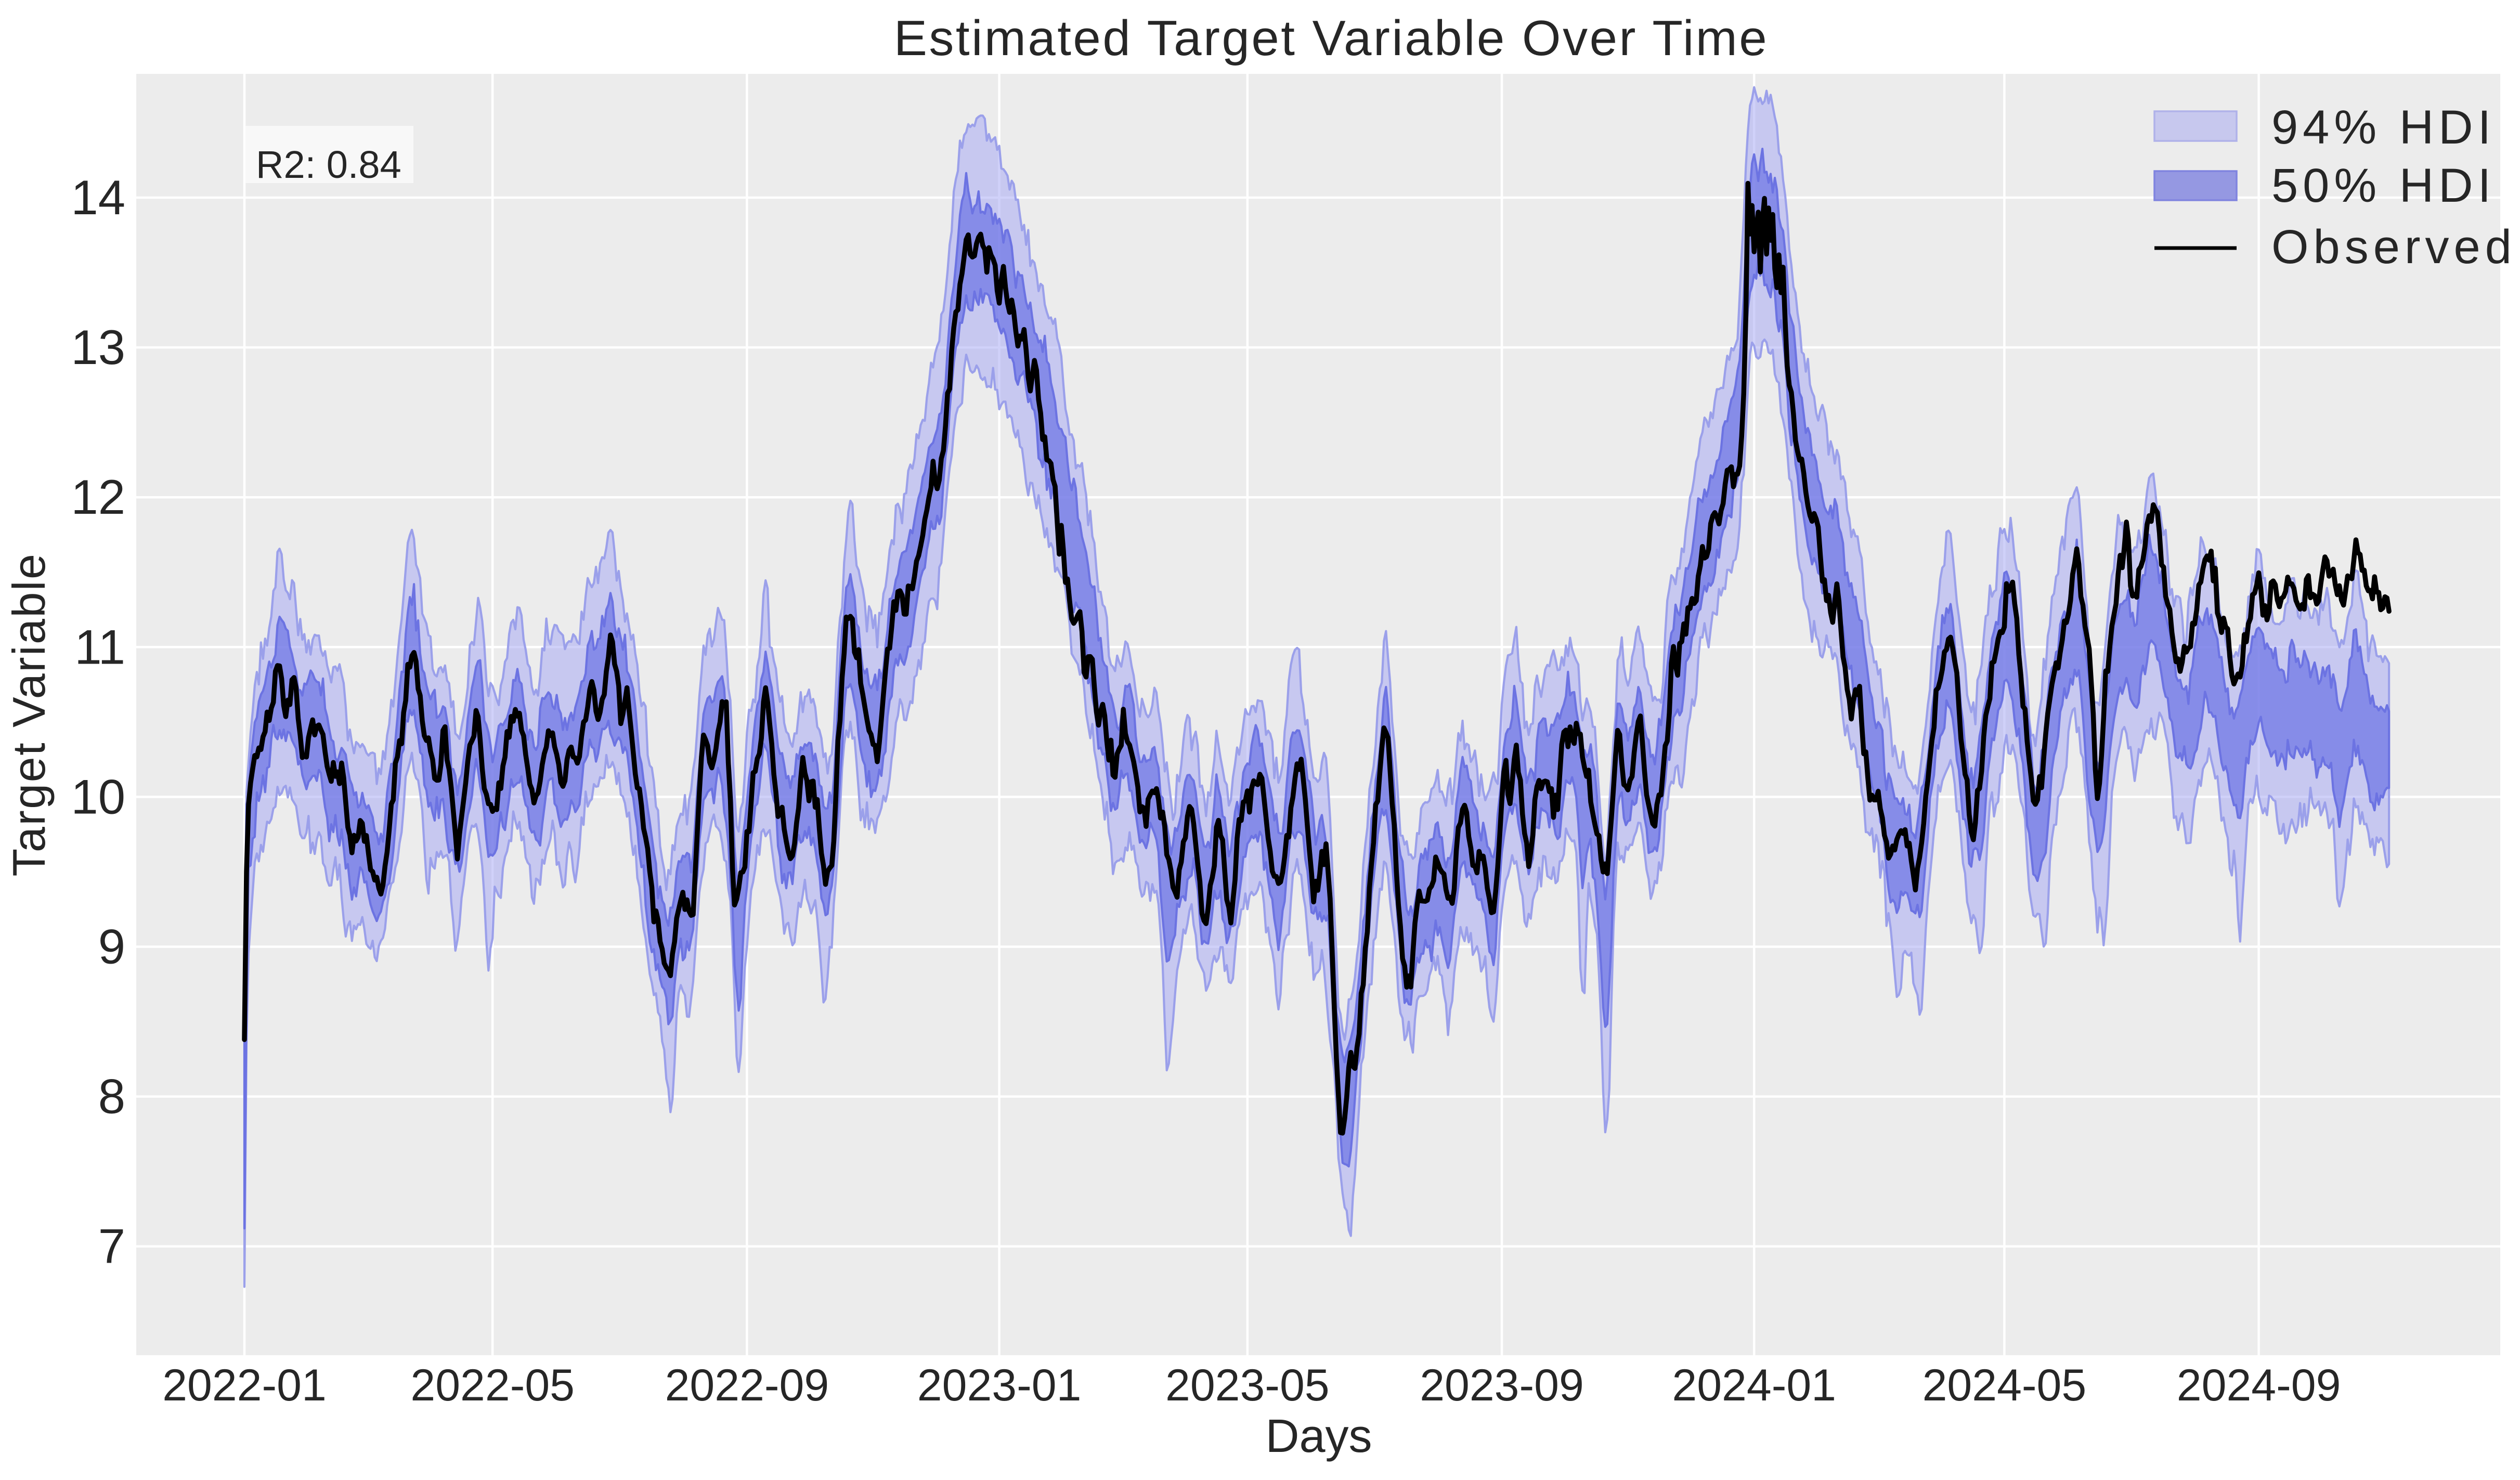 The height and width of the screenshot is (1480, 2520). I want to click on svg-text: 94% HDI, so click(2383, 127).